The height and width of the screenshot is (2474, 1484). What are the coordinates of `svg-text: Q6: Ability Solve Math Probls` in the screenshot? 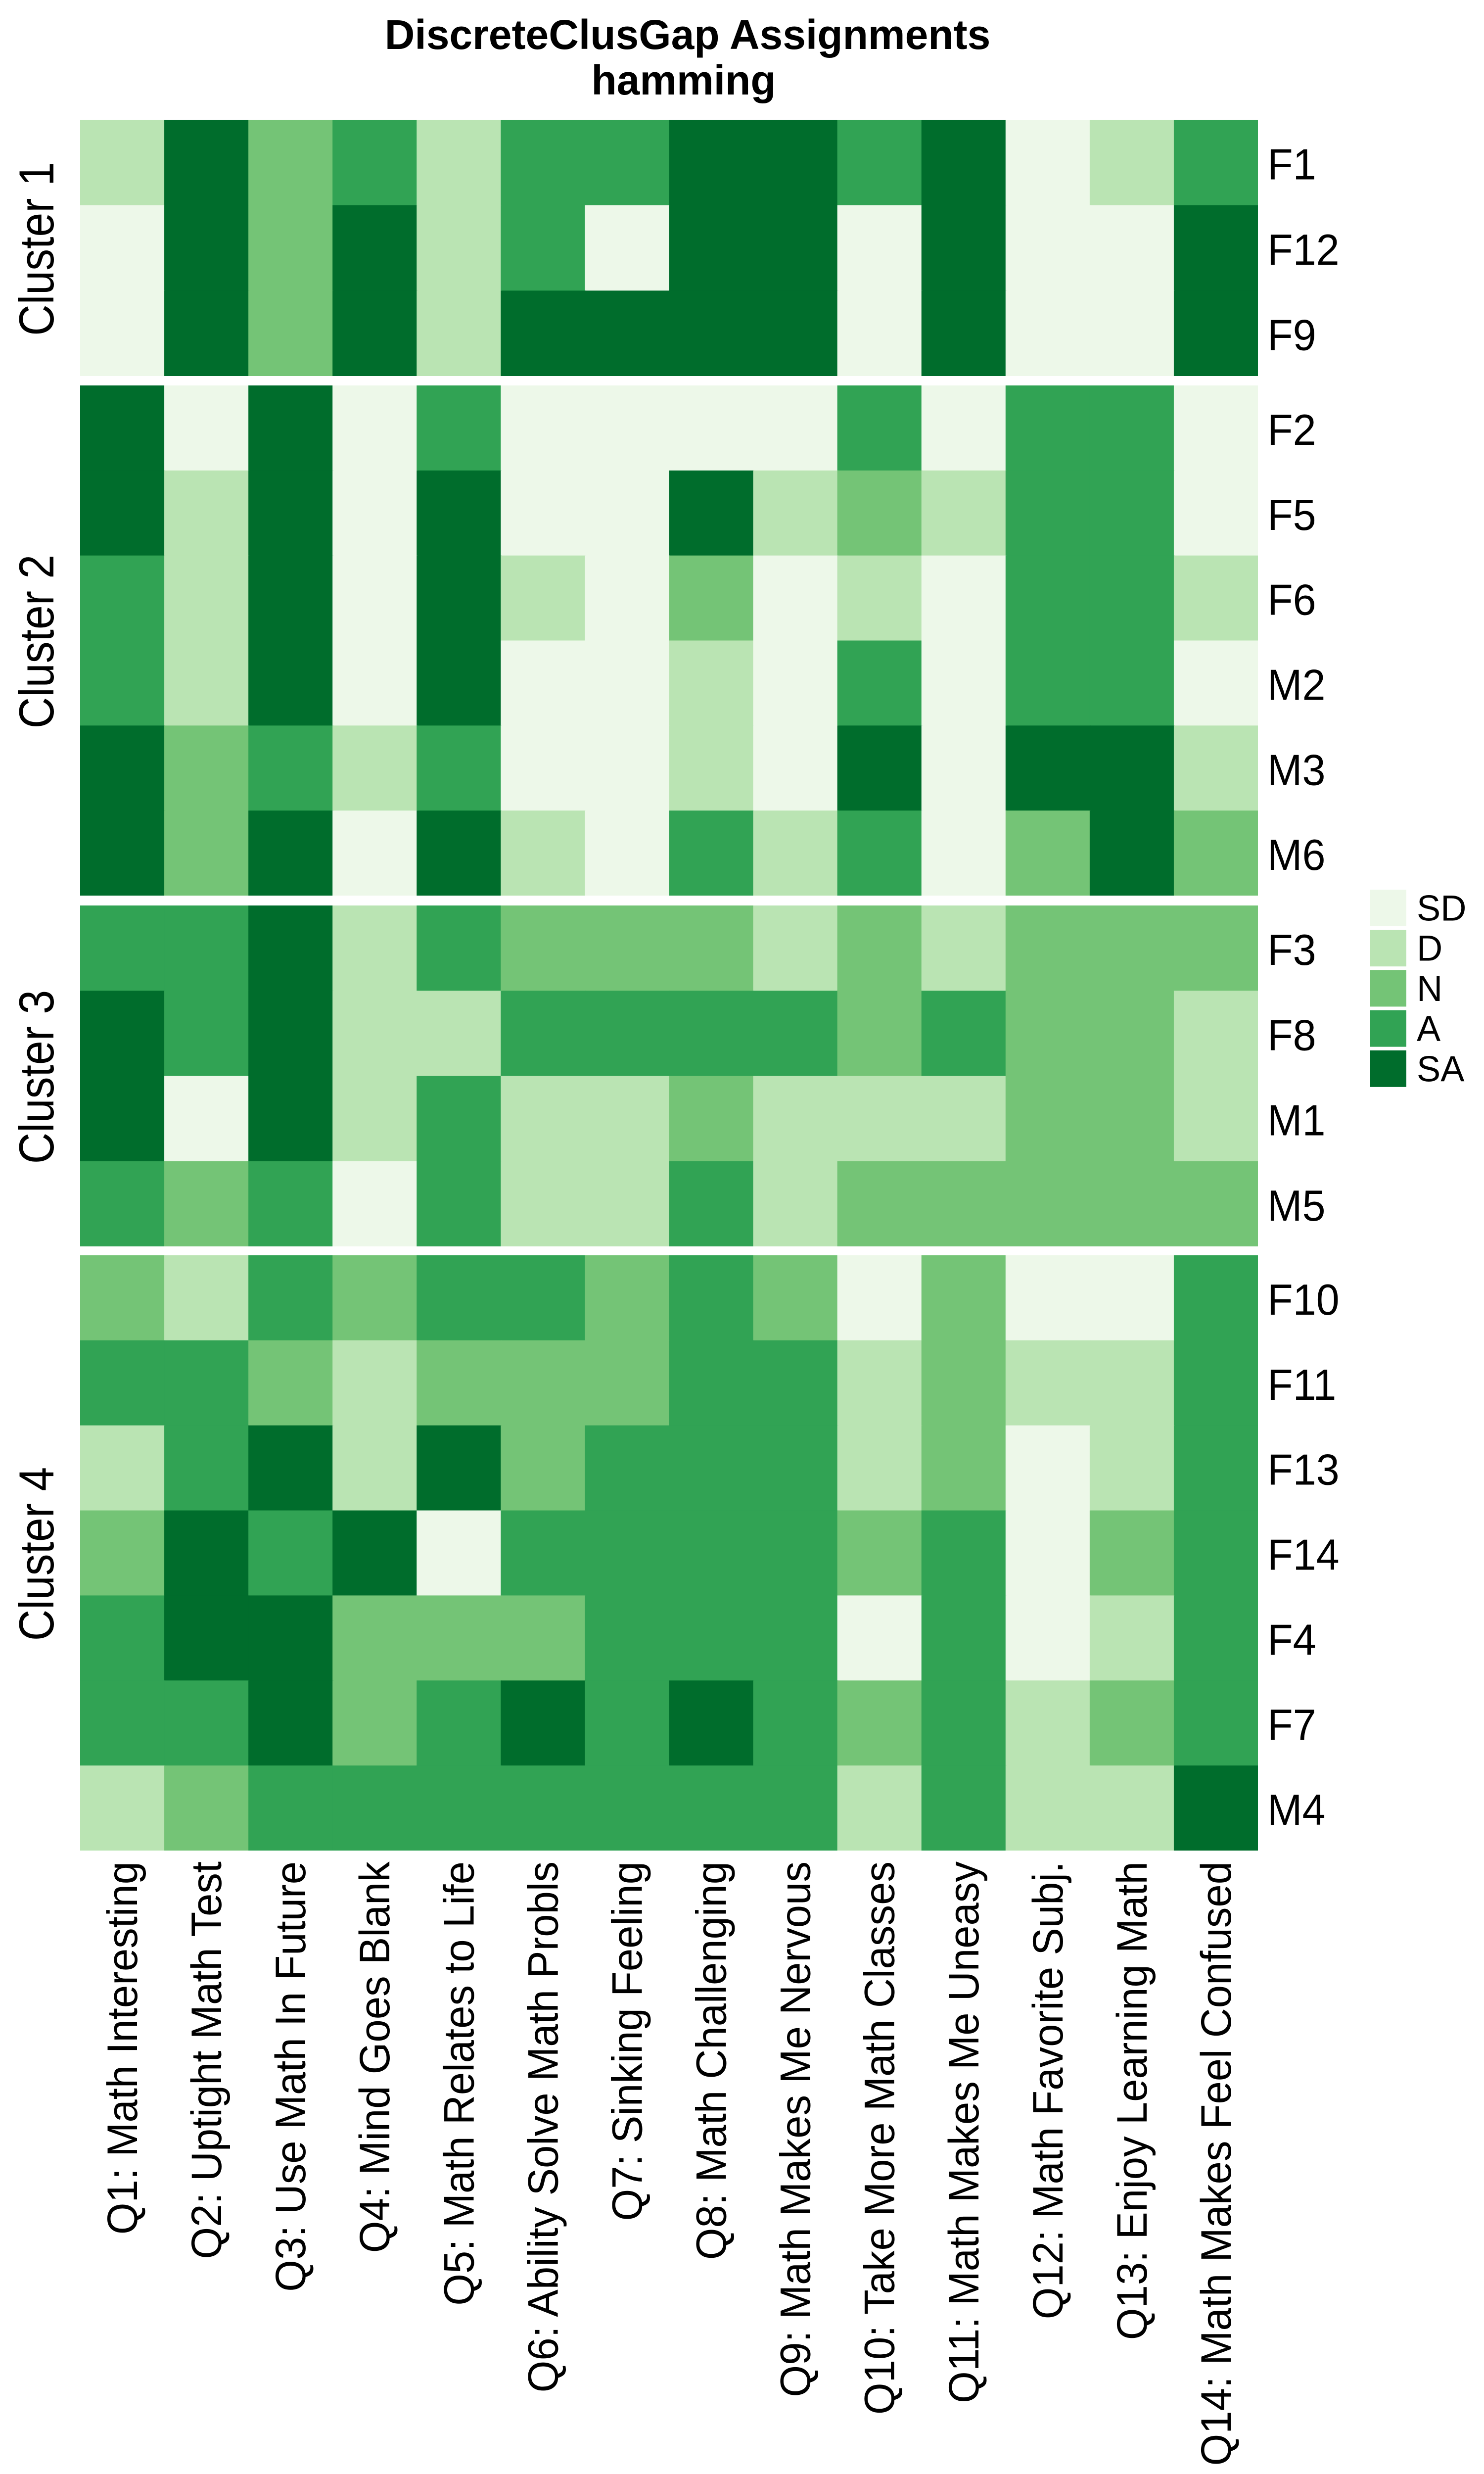 It's located at (543, 2127).